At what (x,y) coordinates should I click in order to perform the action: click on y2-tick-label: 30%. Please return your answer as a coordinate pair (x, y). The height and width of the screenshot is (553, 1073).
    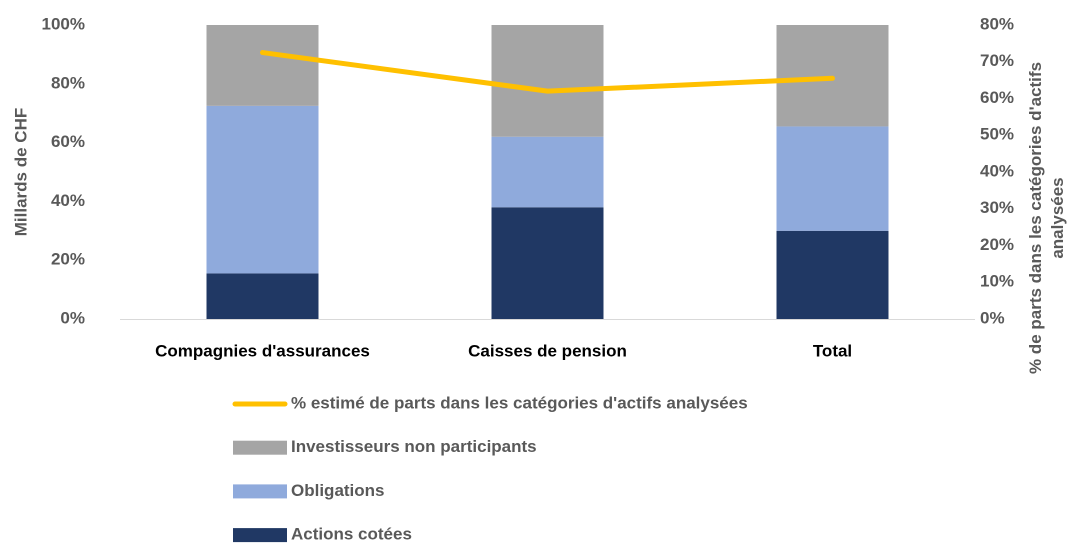
    Looking at the image, I should click on (997, 207).